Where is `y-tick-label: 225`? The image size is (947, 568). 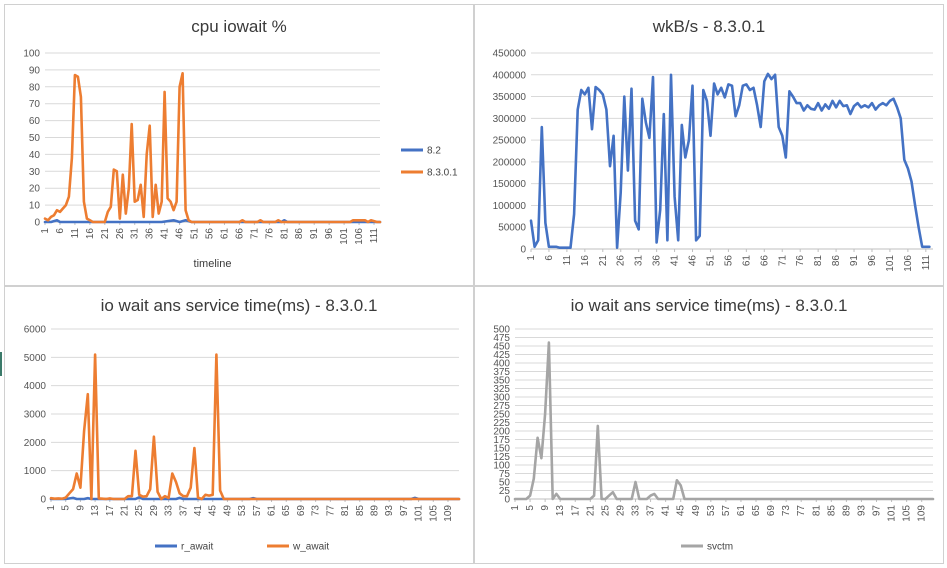
y-tick-label: 225 is located at coordinates (501, 423).